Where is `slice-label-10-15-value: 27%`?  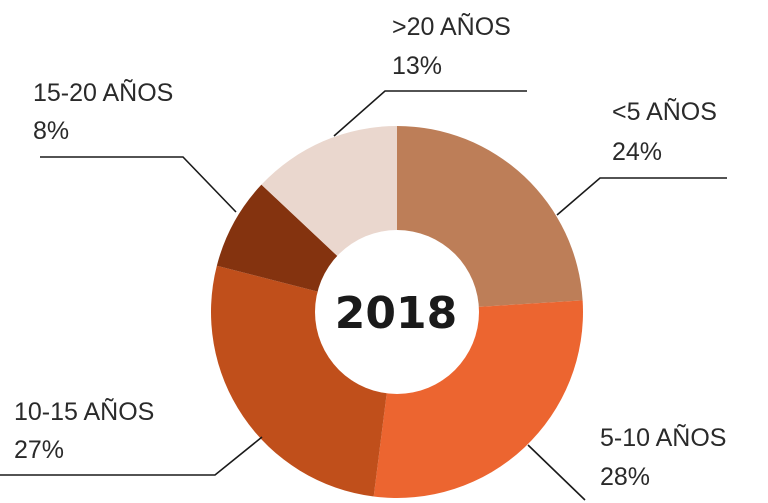
slice-label-10-15-value: 27% is located at coordinates (39, 450).